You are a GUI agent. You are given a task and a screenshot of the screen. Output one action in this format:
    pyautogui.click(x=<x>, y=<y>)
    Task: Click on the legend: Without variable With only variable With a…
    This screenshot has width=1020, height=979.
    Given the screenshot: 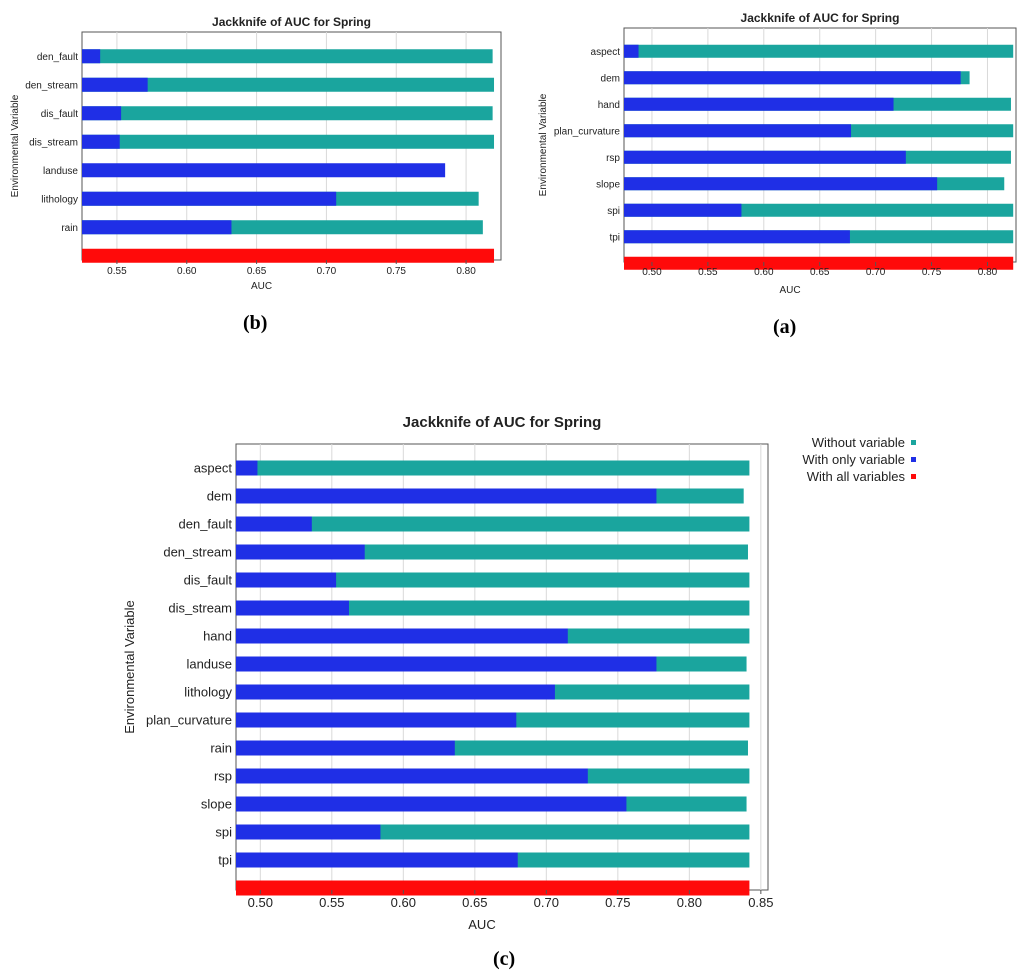 What is the action you would take?
    pyautogui.click(x=859, y=459)
    